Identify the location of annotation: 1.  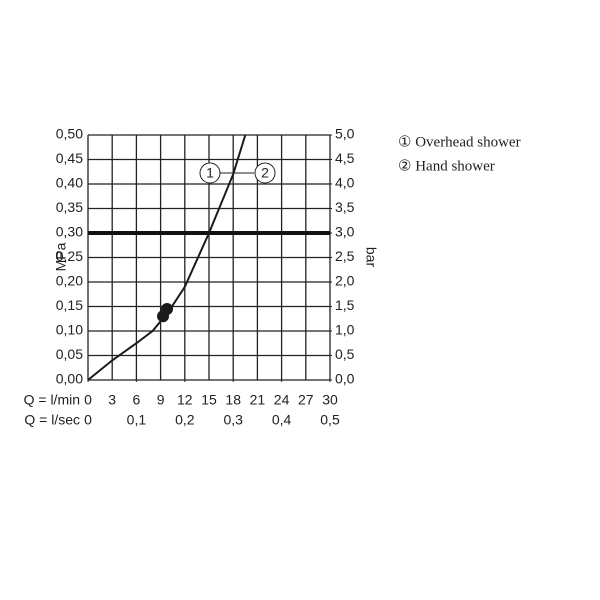
(210, 173).